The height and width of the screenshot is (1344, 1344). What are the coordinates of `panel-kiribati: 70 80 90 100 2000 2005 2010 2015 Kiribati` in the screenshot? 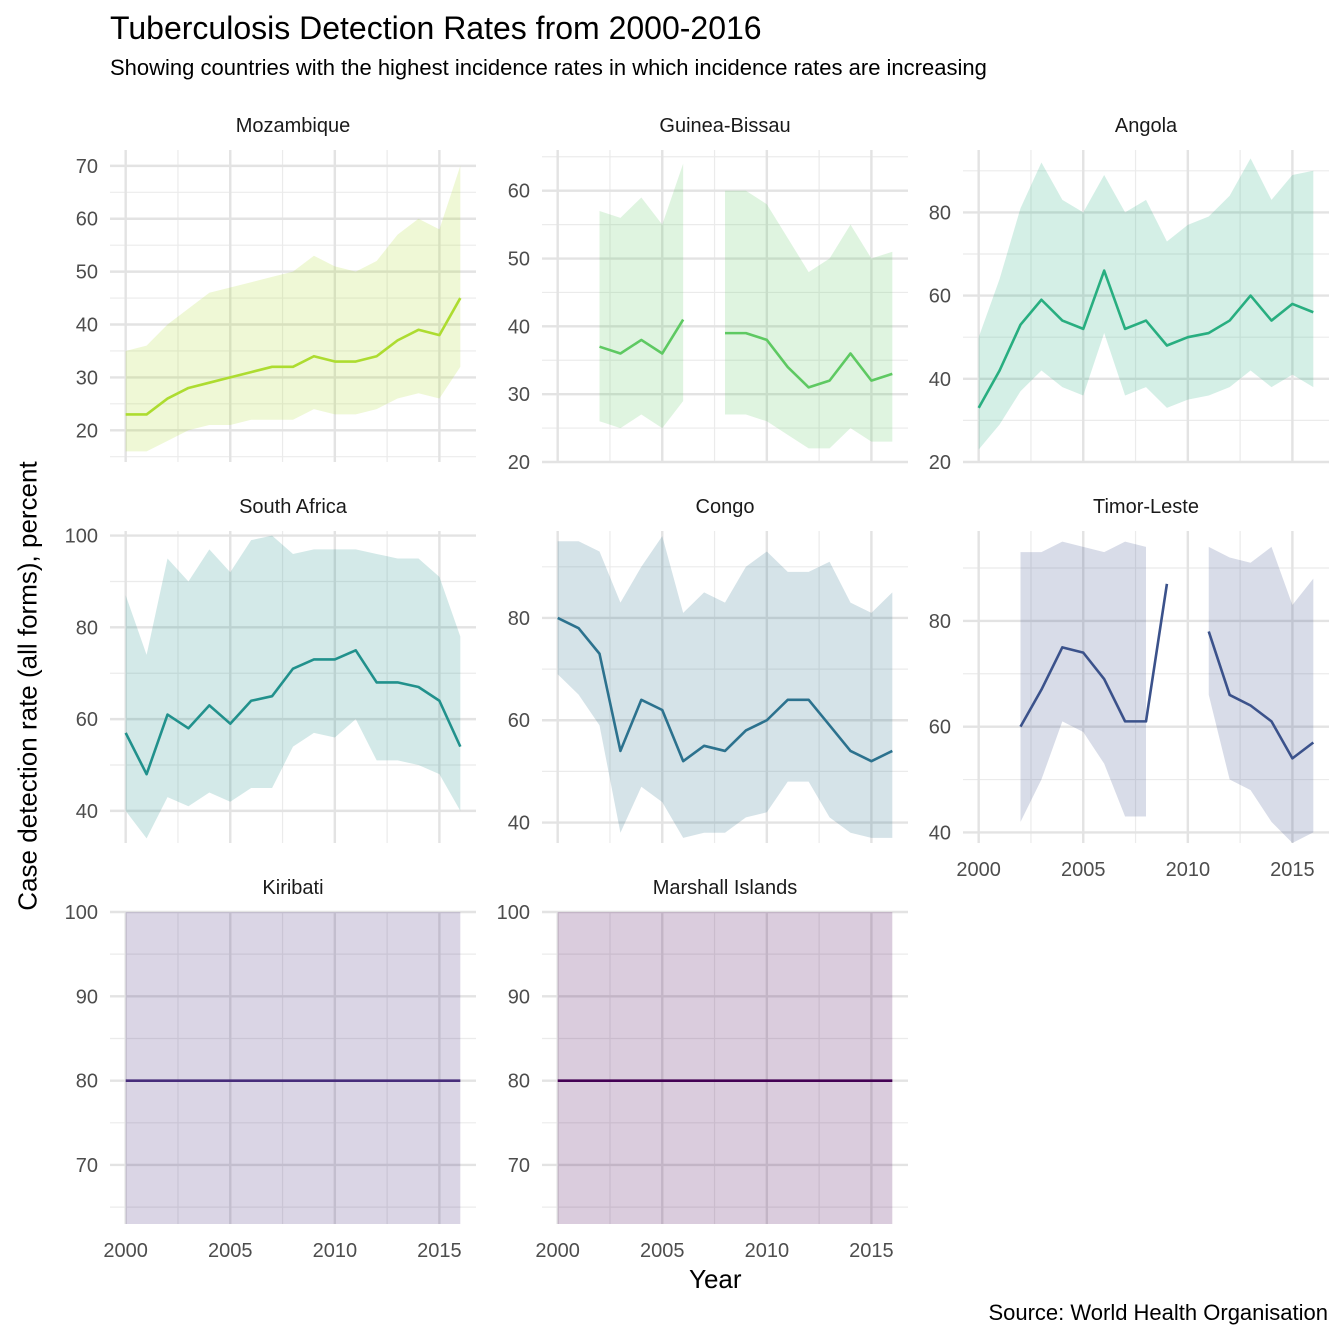 It's located at (270, 1069).